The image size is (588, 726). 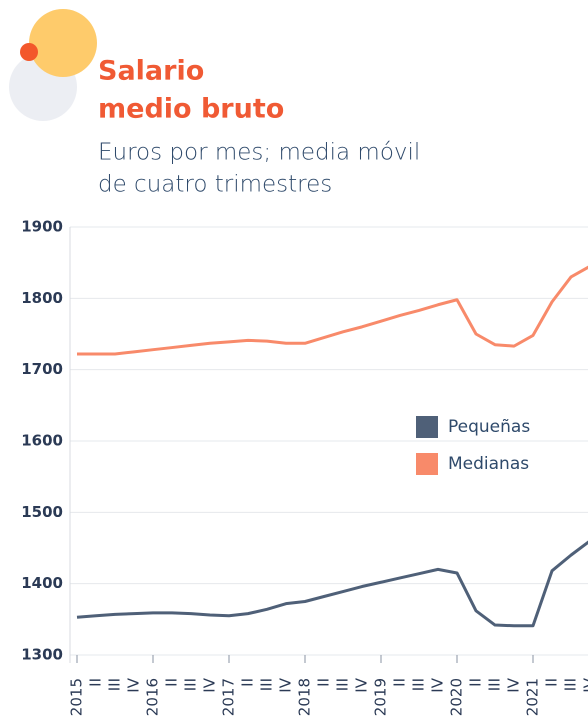 I want to click on x-tick-label: 2020, so click(x=457, y=697).